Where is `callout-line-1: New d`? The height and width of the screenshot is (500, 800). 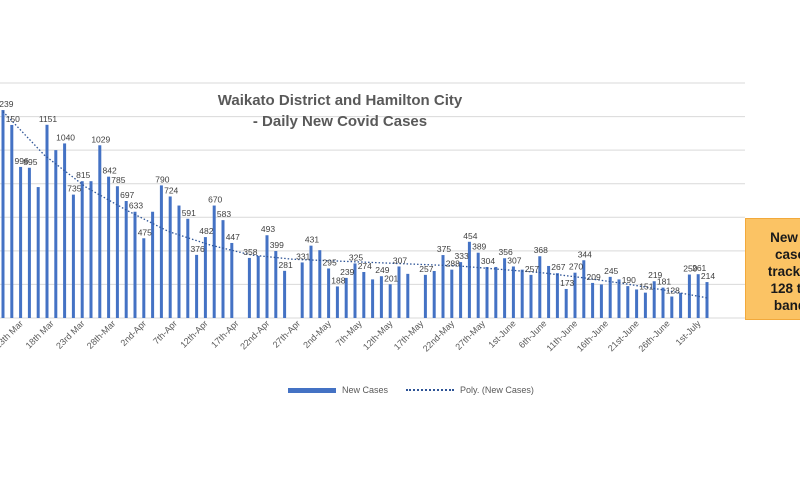 callout-line-1: New d is located at coordinates (785, 237).